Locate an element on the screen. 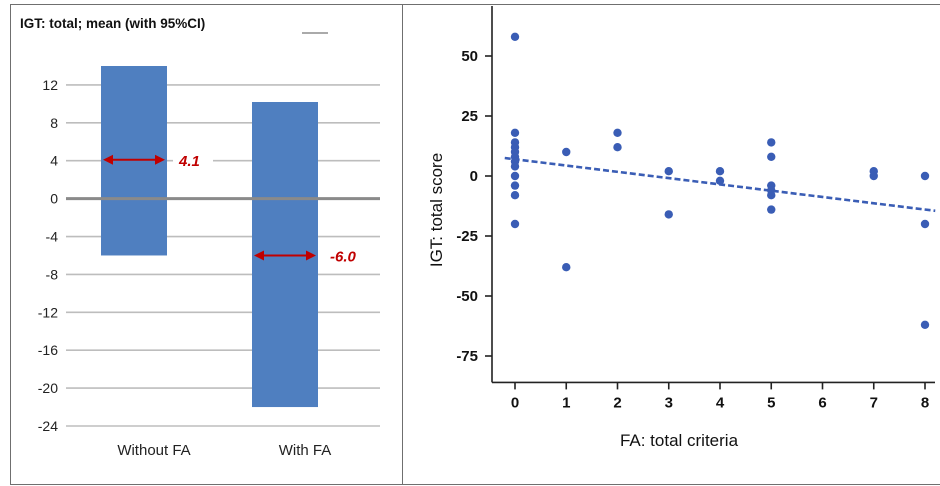 This screenshot has height=486, width=940. x-tick-label: 3 is located at coordinates (669, 402).